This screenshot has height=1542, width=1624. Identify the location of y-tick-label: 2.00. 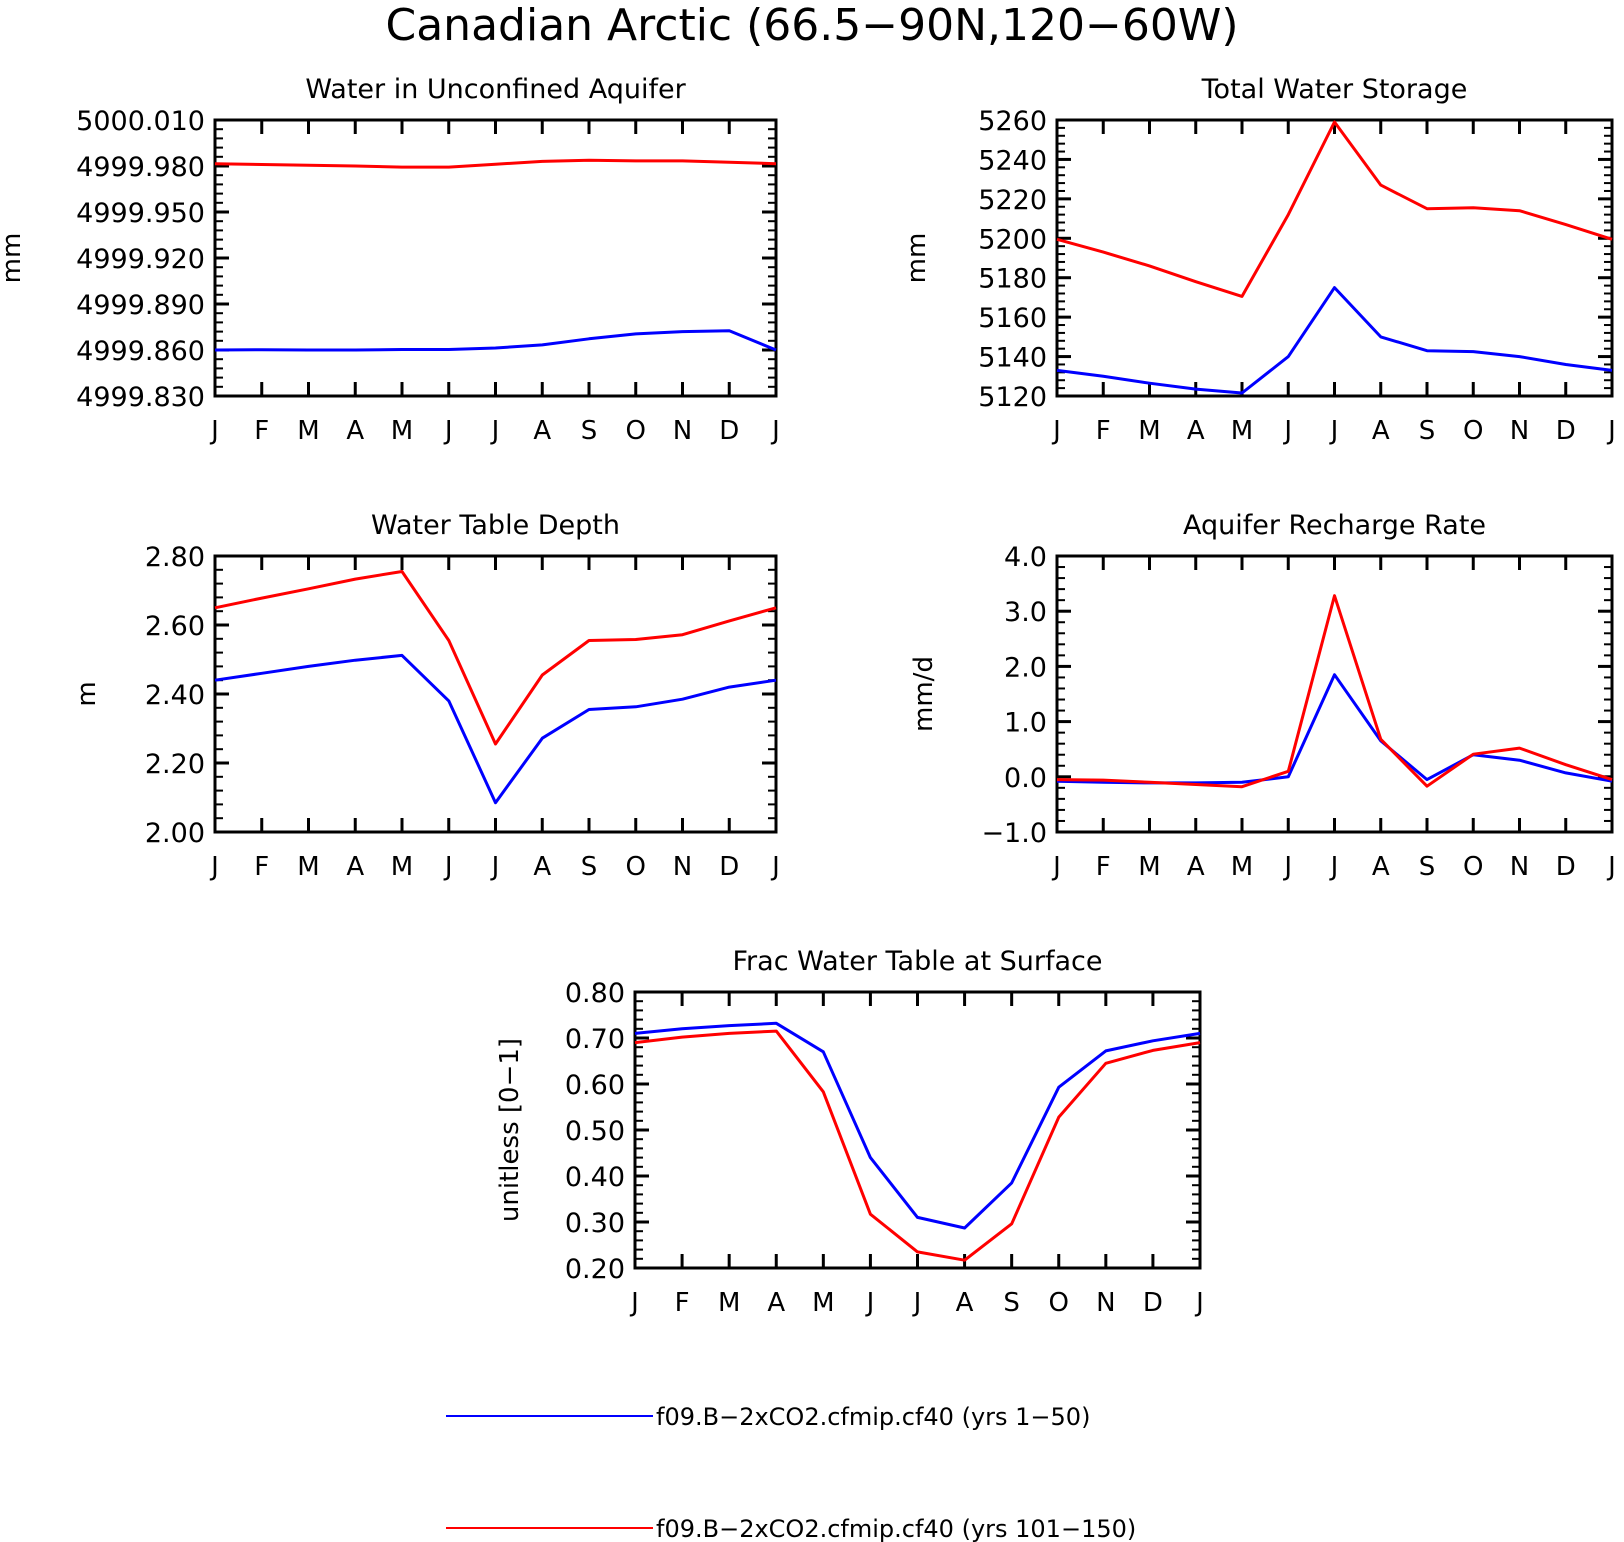
(175, 833).